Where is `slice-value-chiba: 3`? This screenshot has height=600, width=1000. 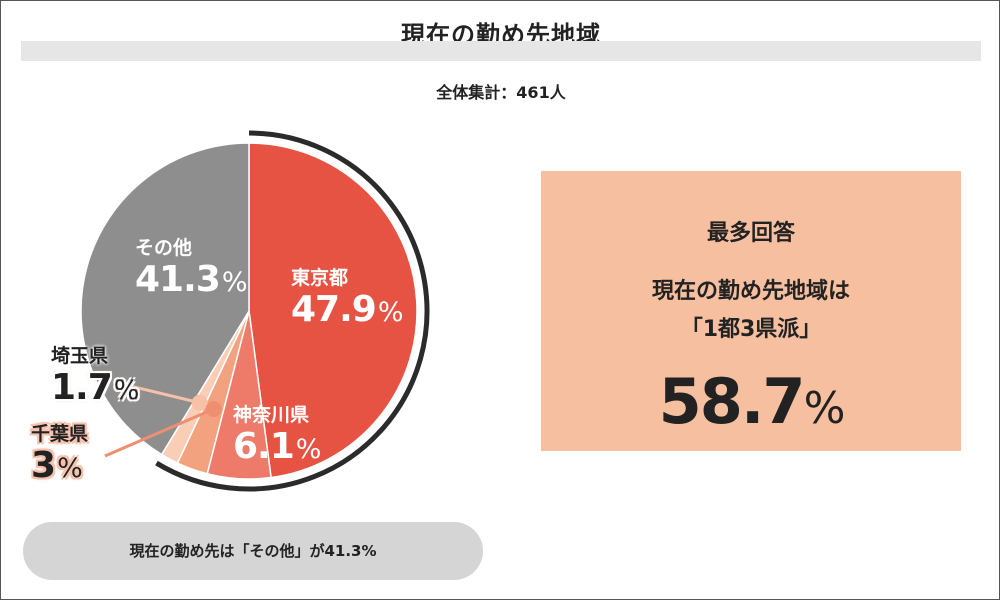 slice-value-chiba: 3 is located at coordinates (43, 465).